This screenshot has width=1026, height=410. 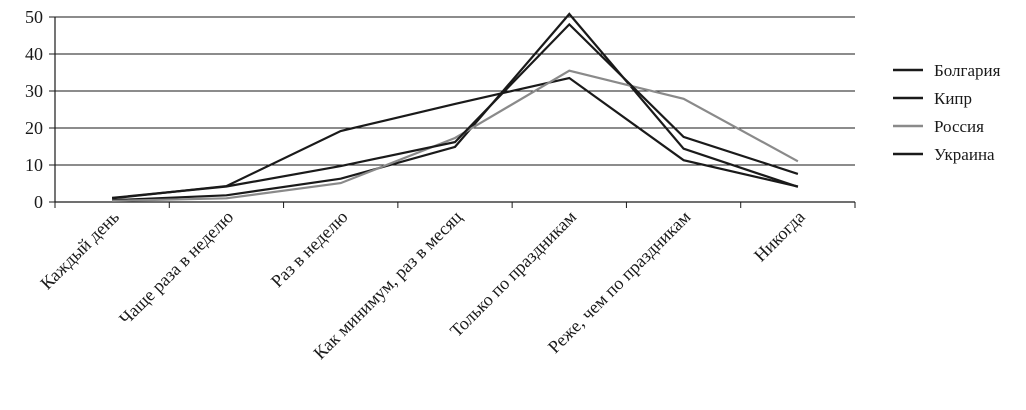 What do you see at coordinates (38, 202) in the screenshot?
I see `y-tick-label: 0` at bounding box center [38, 202].